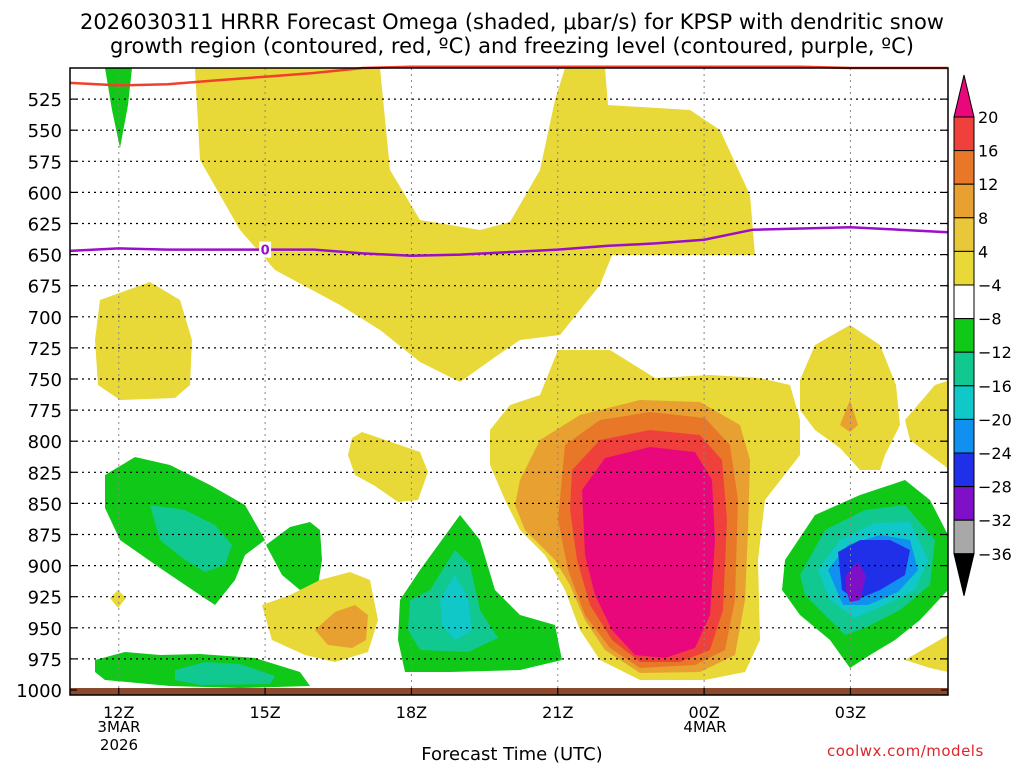  I want to click on colorbar-label: −24, so click(995, 453).